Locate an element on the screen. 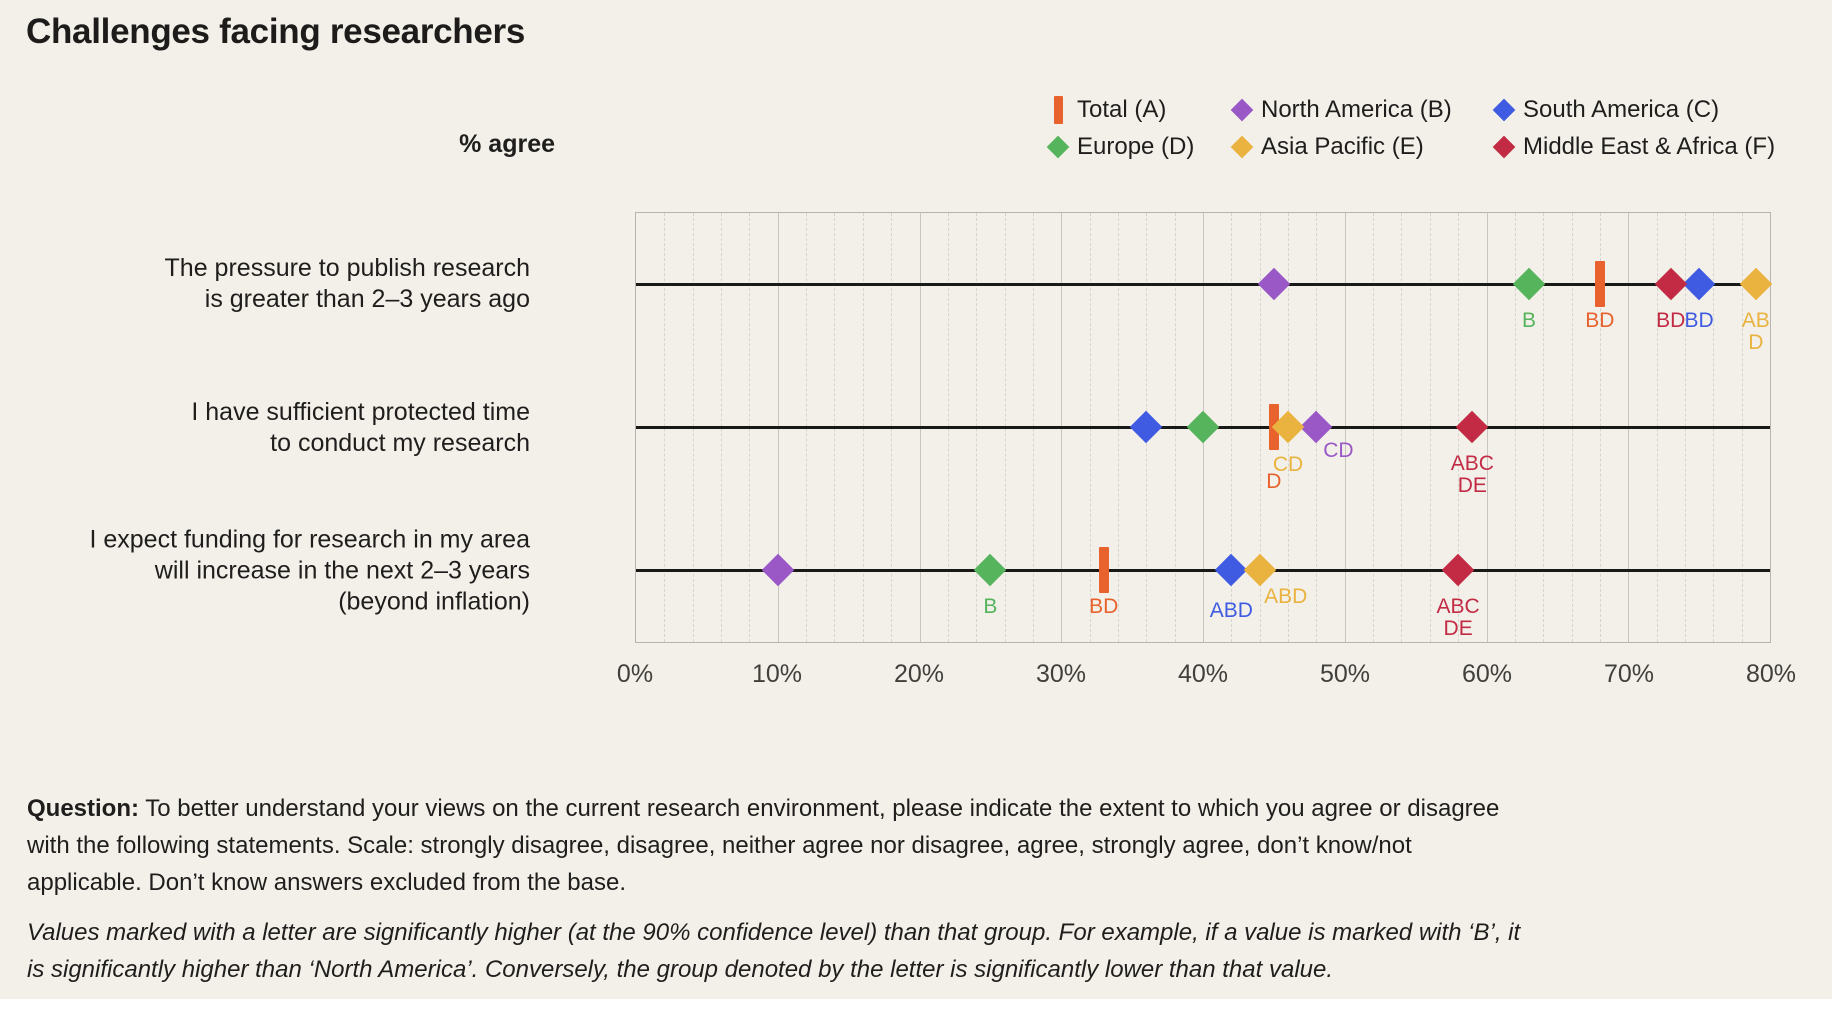 This screenshot has width=1832, height=1012. legend-item-europe-d: Europe (D) is located at coordinates (1138, 147).